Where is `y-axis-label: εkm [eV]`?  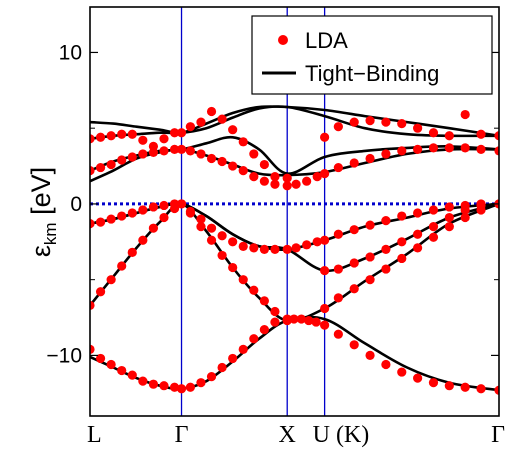
y-axis-label: εkm [eV] is located at coordinates (43, 212).